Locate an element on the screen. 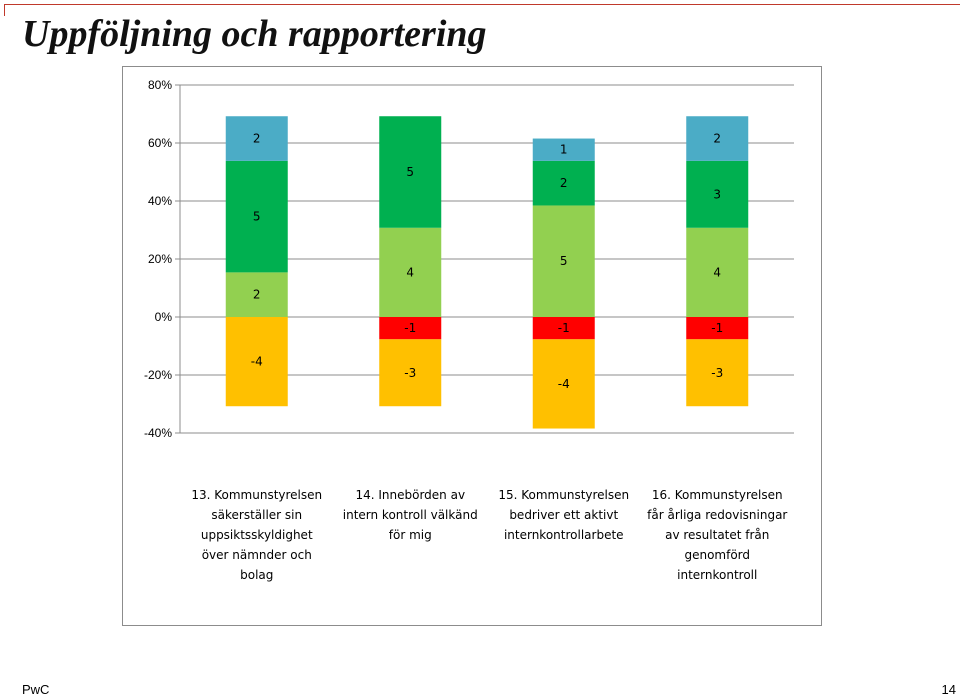 The image size is (960, 697). category-label: över nämnder och is located at coordinates (257, 555).